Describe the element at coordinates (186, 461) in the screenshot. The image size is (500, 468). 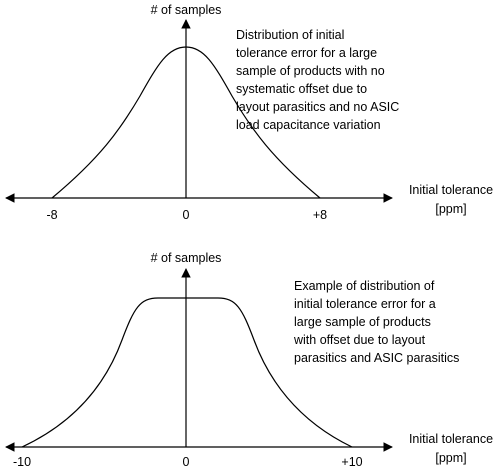
I see `bottom-tick-label-center: 0` at that location.